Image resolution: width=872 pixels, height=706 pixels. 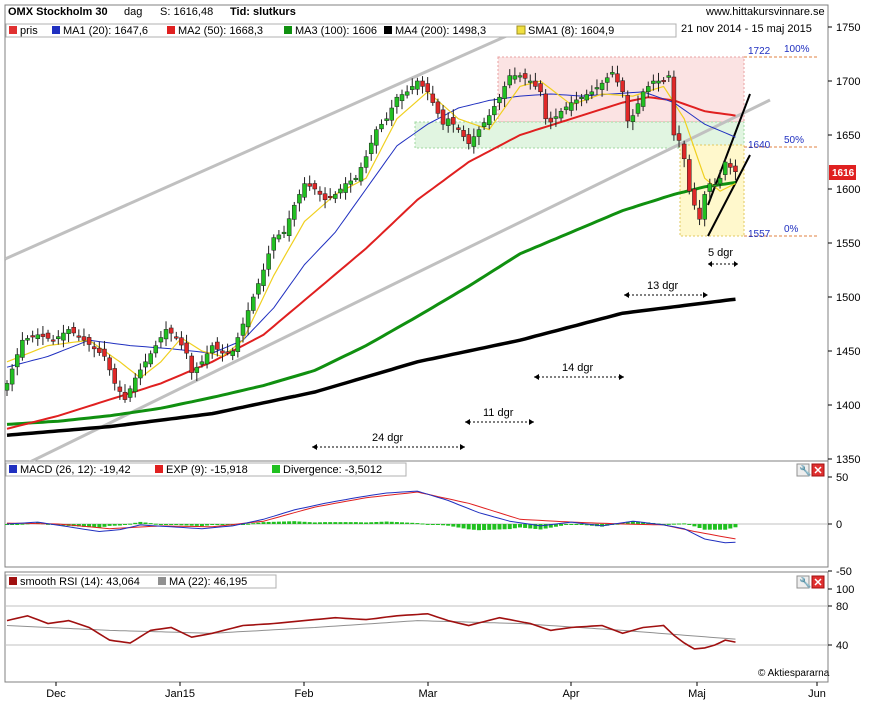 I want to click on legend-ma4: MA4 (200): 1498,3, so click(x=440, y=31).